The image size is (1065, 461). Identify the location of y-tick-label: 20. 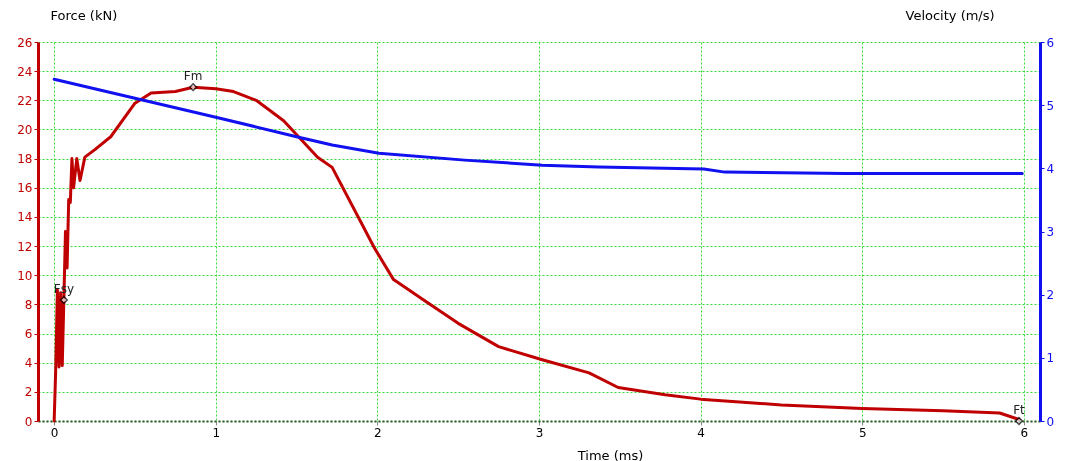
(25, 129).